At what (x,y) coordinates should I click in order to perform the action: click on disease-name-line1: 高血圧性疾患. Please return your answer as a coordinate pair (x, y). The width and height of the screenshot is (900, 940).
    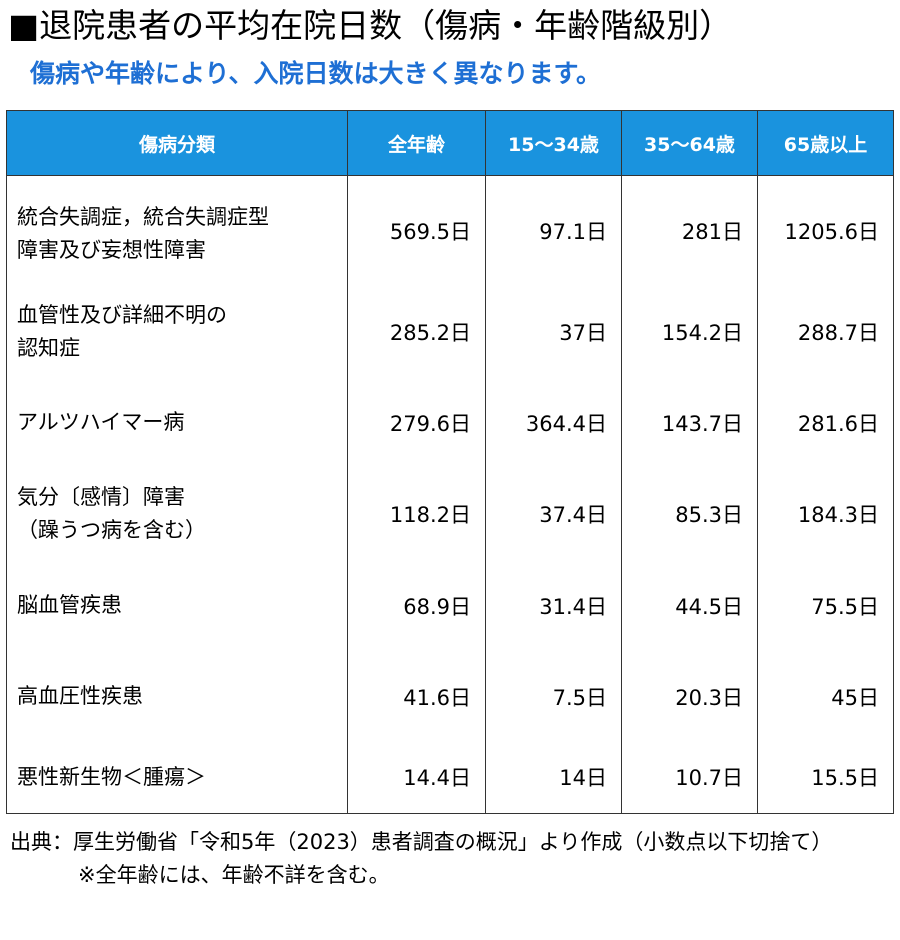
    Looking at the image, I should click on (80, 696).